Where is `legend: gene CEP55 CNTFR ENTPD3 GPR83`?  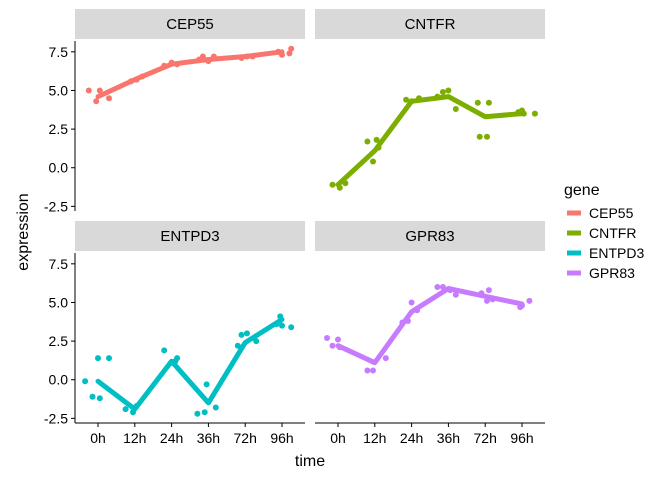
legend: gene CEP55 CNTFR ENTPD3 GPR83 is located at coordinates (604, 232).